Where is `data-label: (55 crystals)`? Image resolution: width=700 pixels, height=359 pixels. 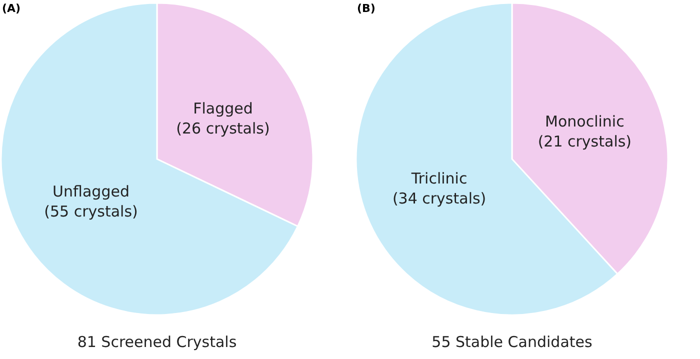
data-label: (55 crystals) is located at coordinates (91, 211).